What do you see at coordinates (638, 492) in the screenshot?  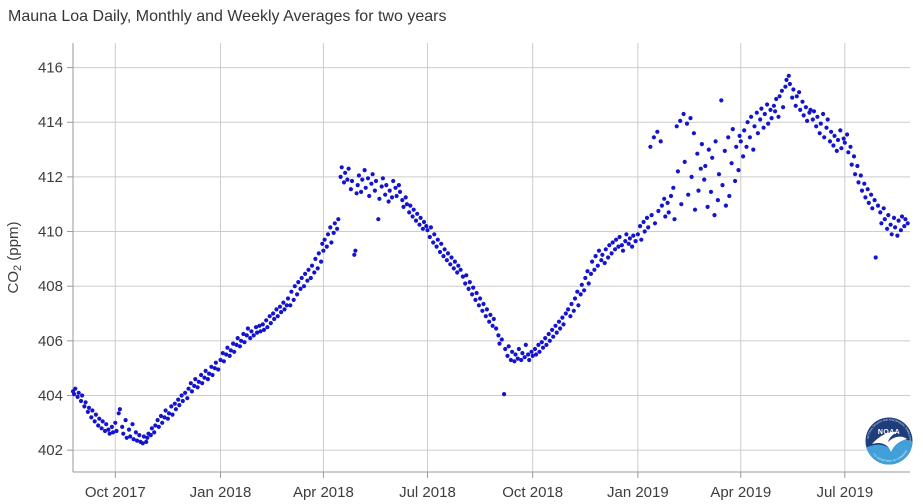 I see `x-tick-label: Jan 2019` at bounding box center [638, 492].